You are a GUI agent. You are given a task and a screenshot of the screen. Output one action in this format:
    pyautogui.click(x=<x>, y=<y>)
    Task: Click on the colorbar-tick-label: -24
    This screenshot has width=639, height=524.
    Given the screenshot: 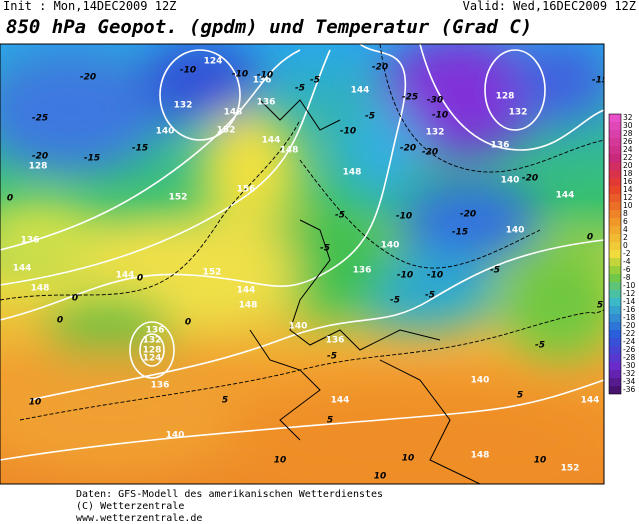 What is the action you would take?
    pyautogui.click(x=629, y=341)
    